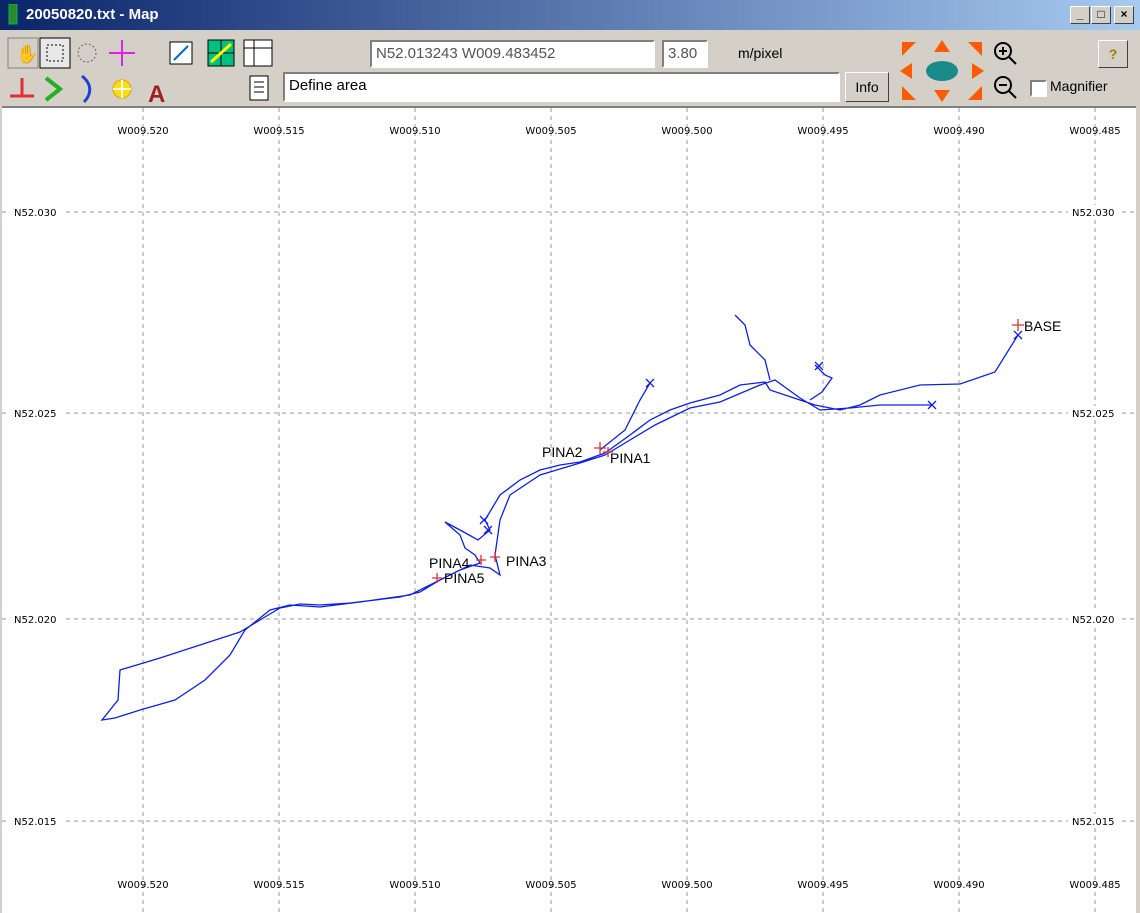  I want to click on close-button: ×, so click(1124, 15).